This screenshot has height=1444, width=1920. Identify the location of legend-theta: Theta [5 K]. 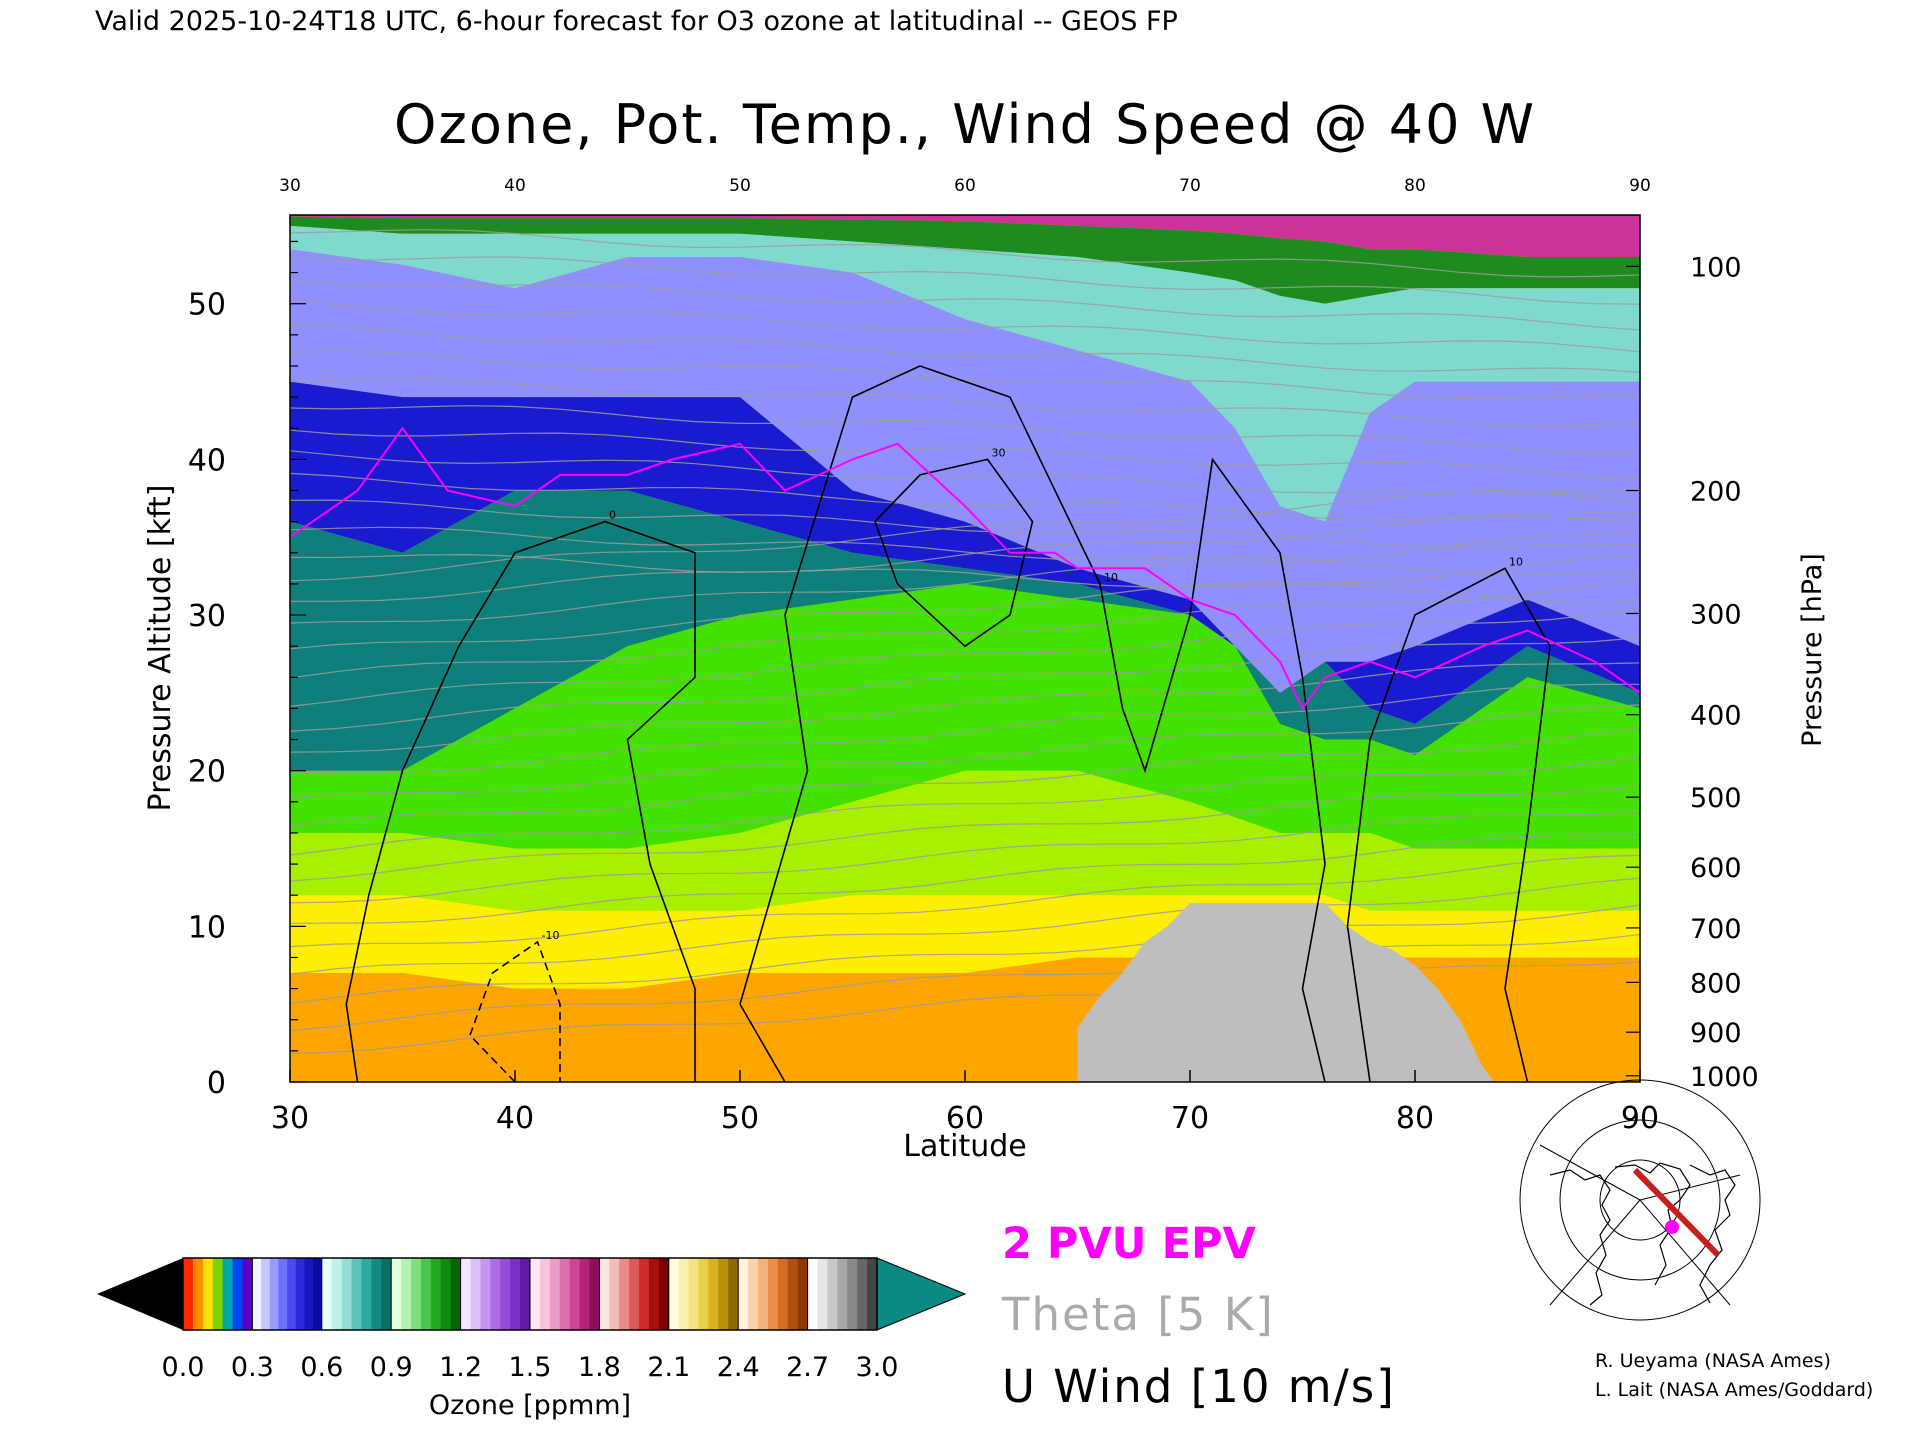
(1138, 1314).